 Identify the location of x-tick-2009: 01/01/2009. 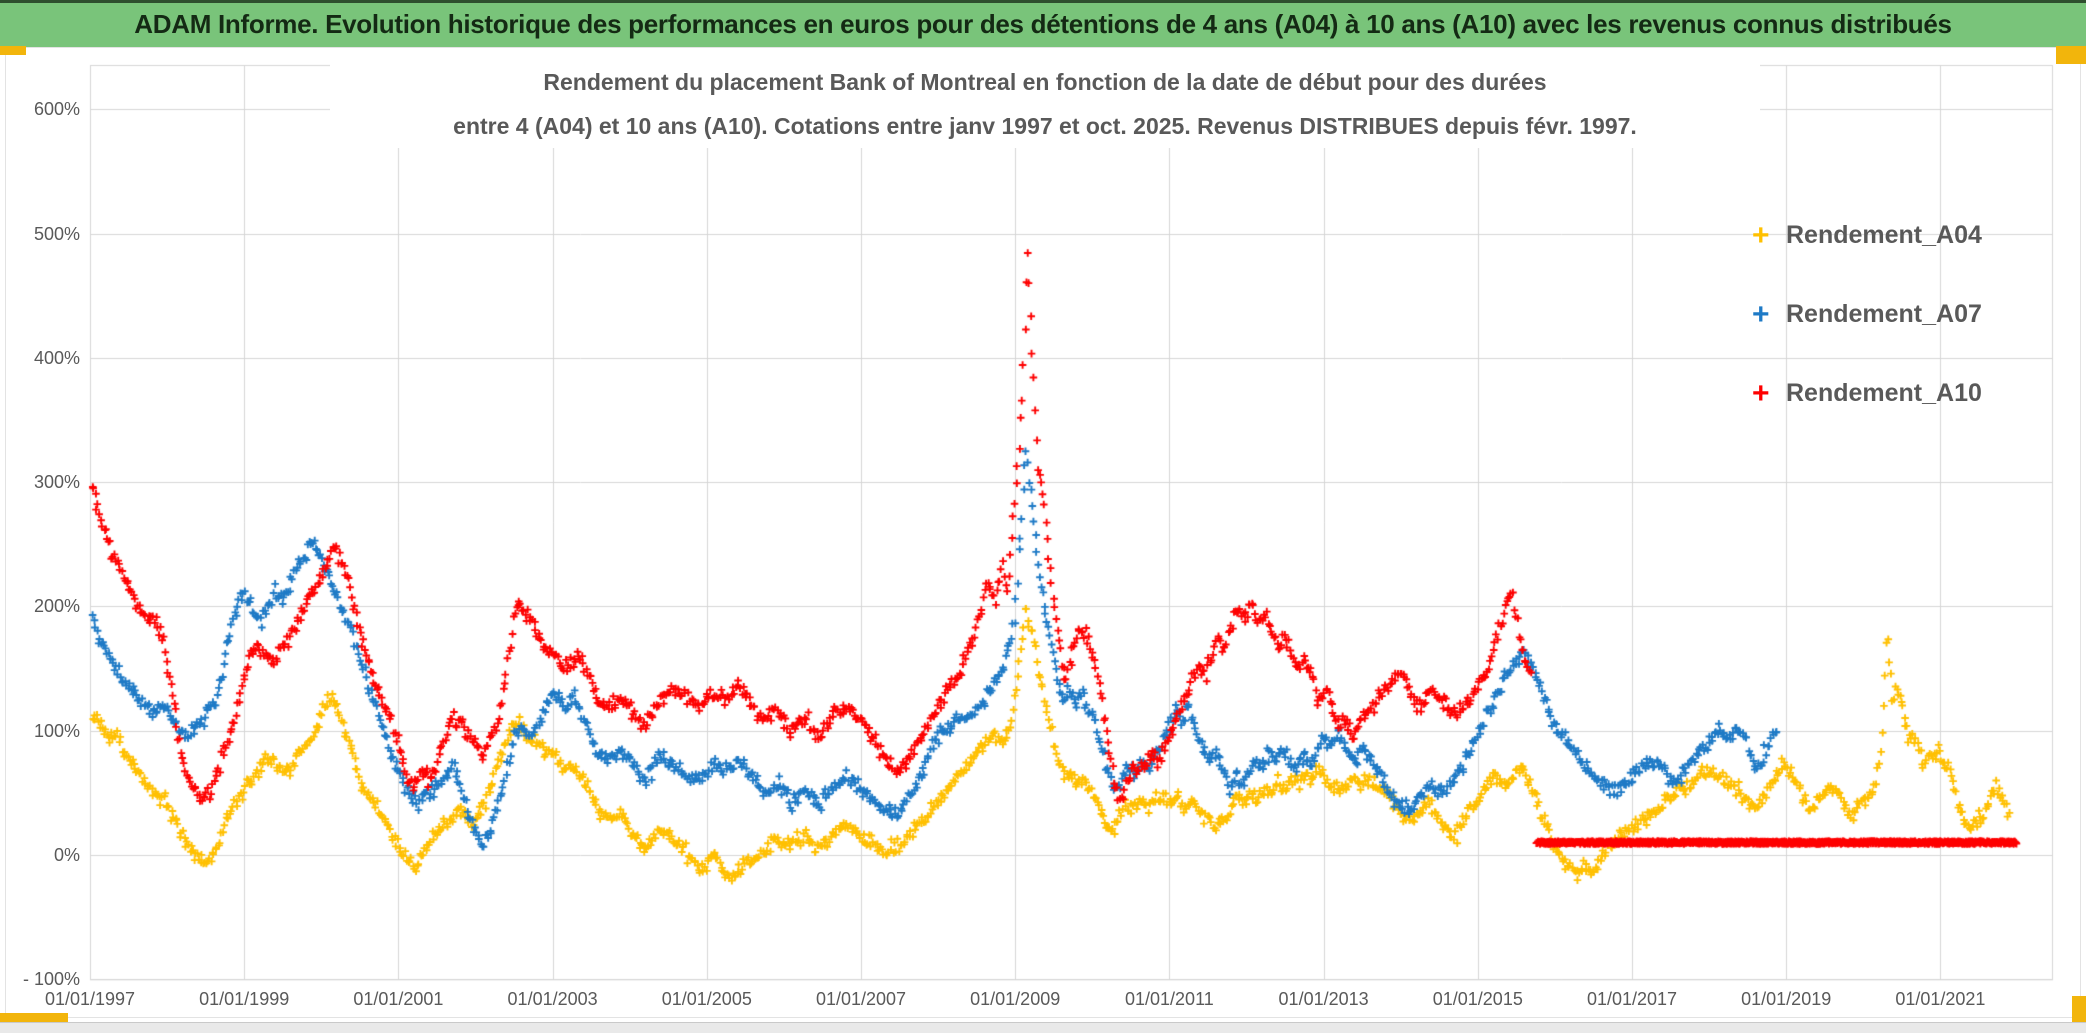
(1015, 999).